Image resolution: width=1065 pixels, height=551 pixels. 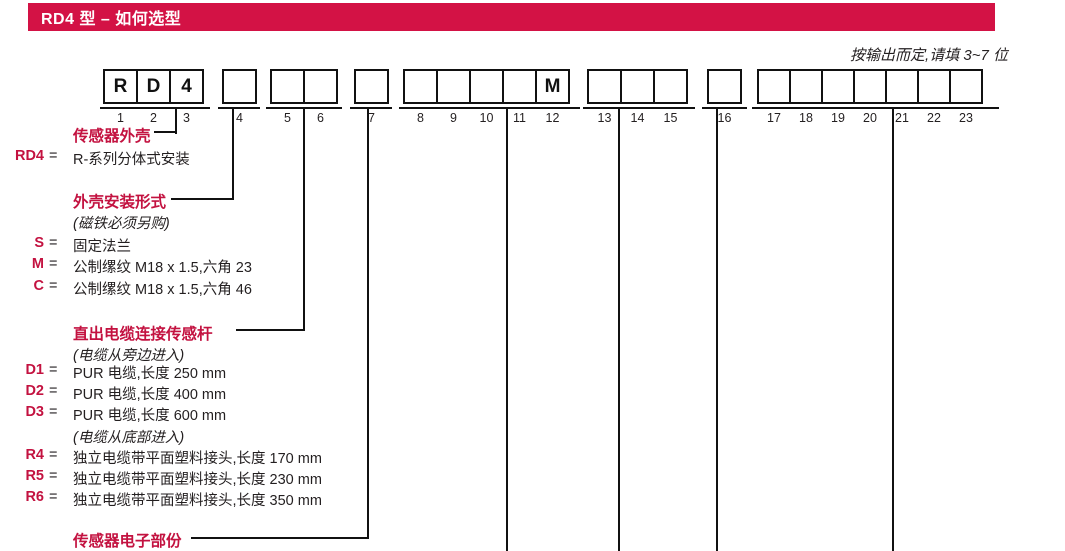 What do you see at coordinates (34, 370) in the screenshot?
I see `option-code: D1` at bounding box center [34, 370].